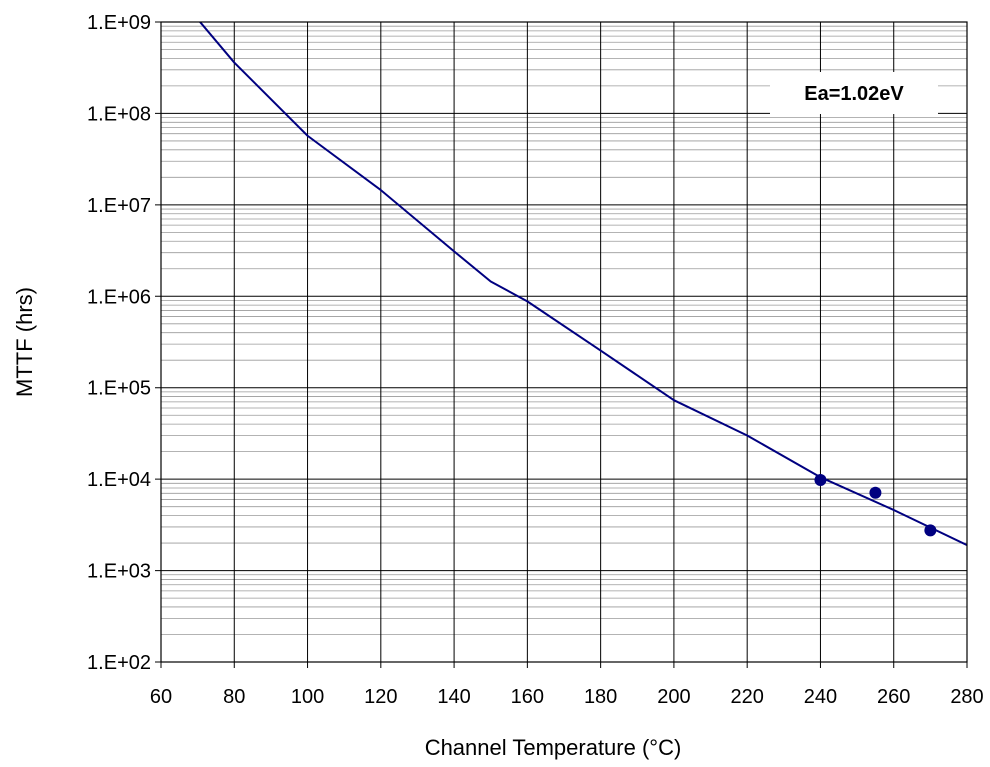 This screenshot has width=990, height=767. I want to click on x-tick-label: 80, so click(234, 697).